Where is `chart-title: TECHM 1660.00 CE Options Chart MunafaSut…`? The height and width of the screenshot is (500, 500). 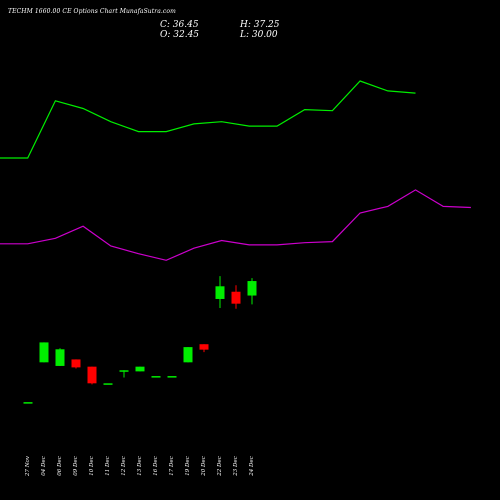
chart-title: TECHM 1660.00 CE Options Chart MunafaSut… is located at coordinates (92, 11).